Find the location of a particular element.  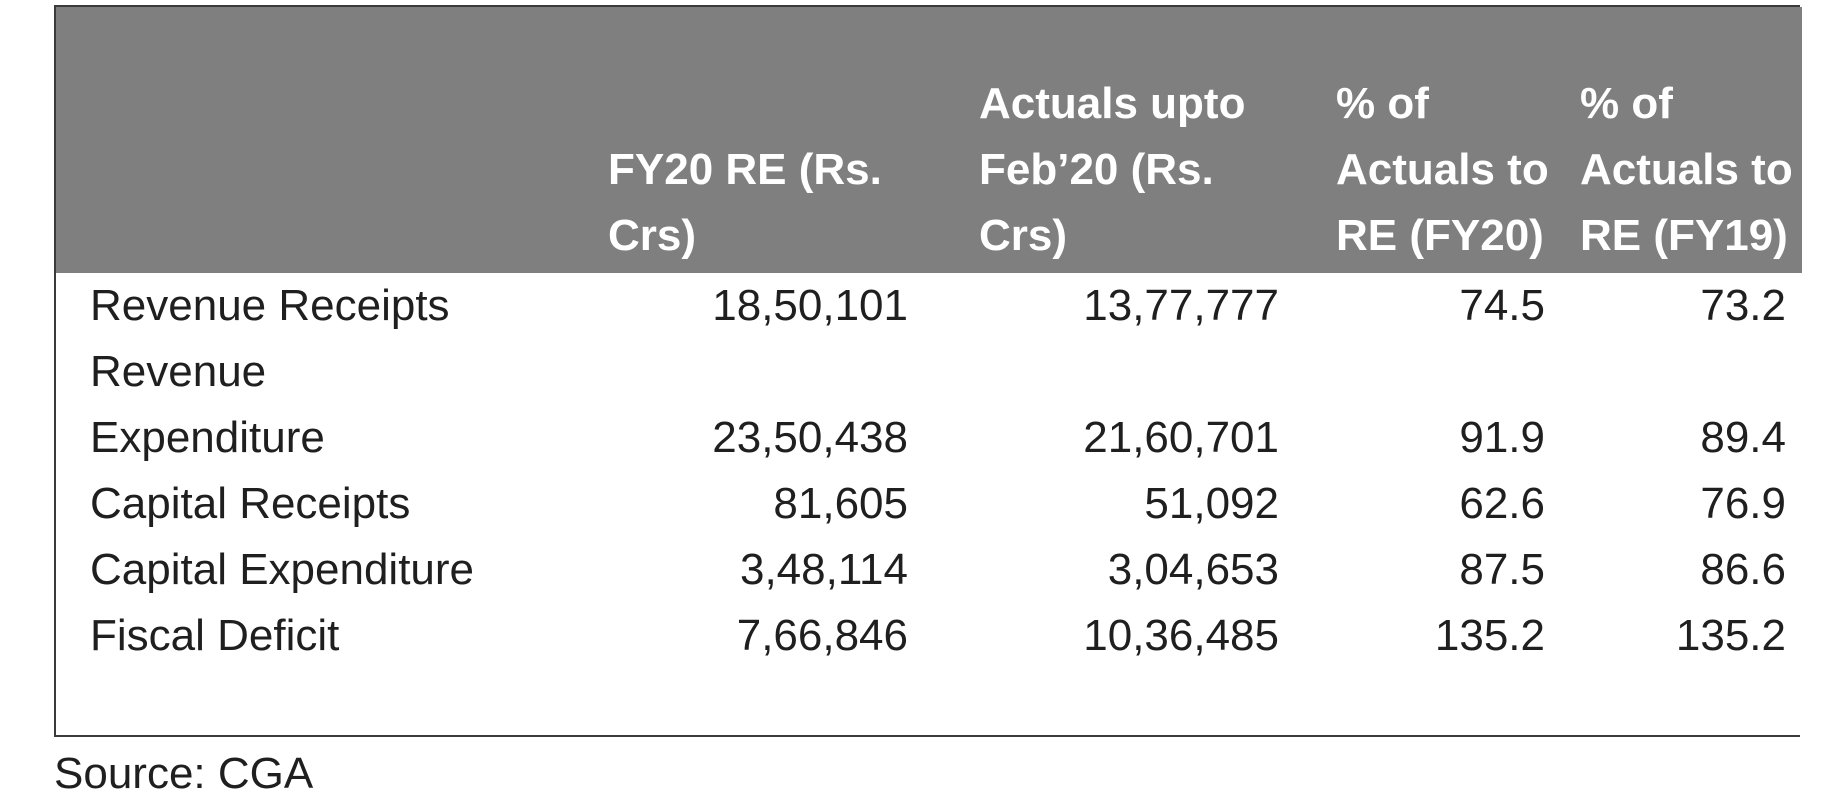

cell-pct-fy19: 73.2 is located at coordinates (1743, 305).